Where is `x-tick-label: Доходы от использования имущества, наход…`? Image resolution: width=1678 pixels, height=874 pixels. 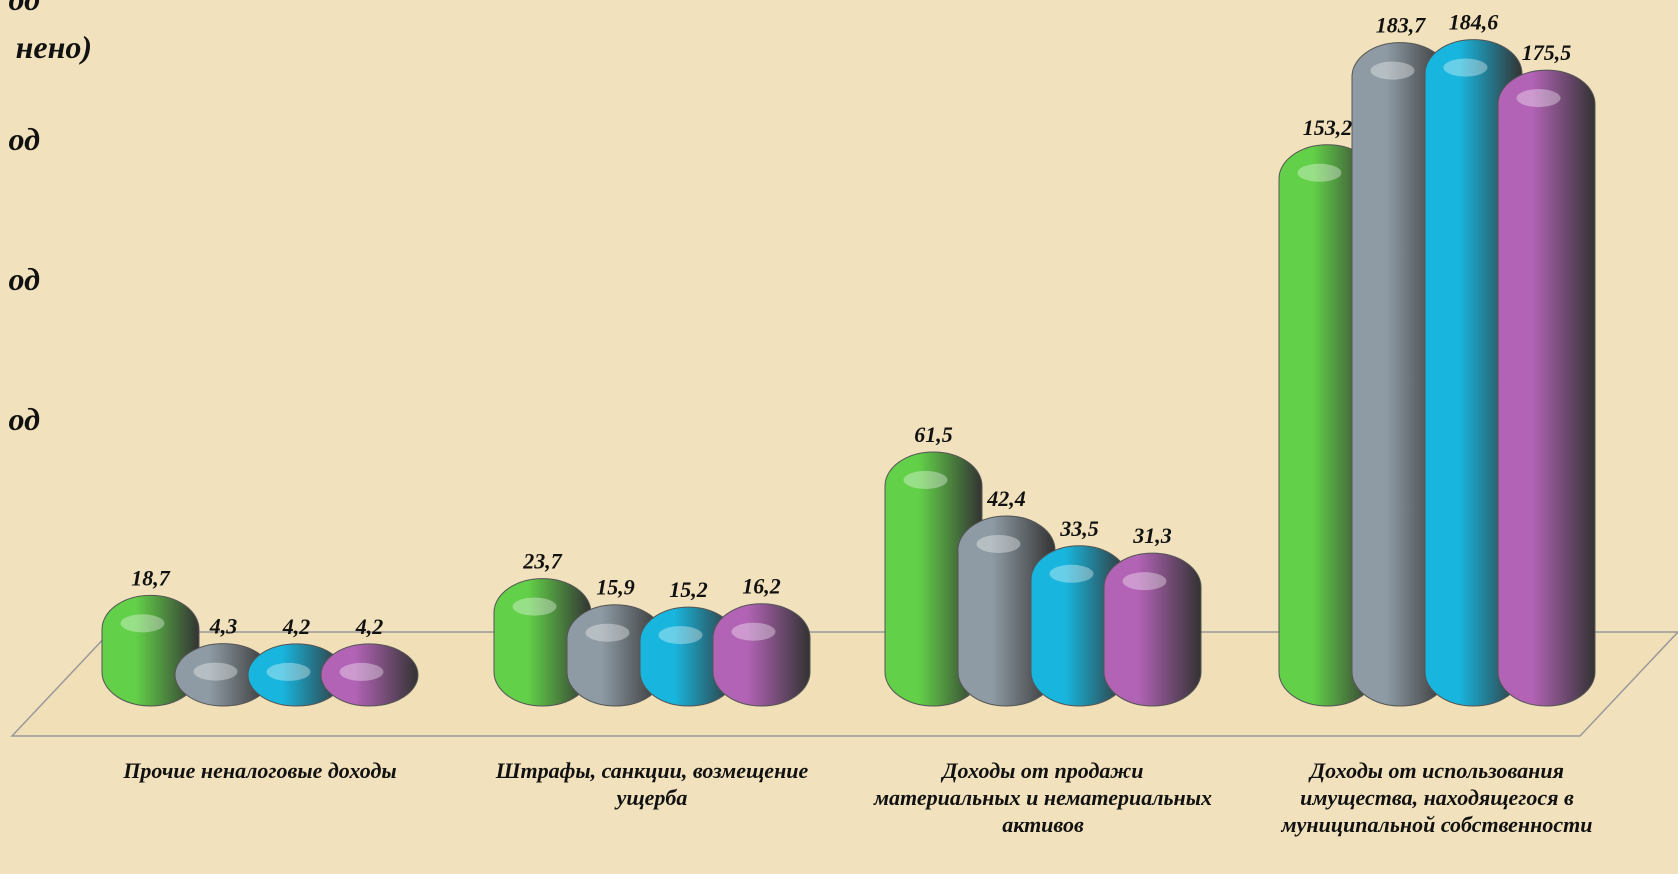 x-tick-label: Доходы от использования имущества, наход… is located at coordinates (1437, 797).